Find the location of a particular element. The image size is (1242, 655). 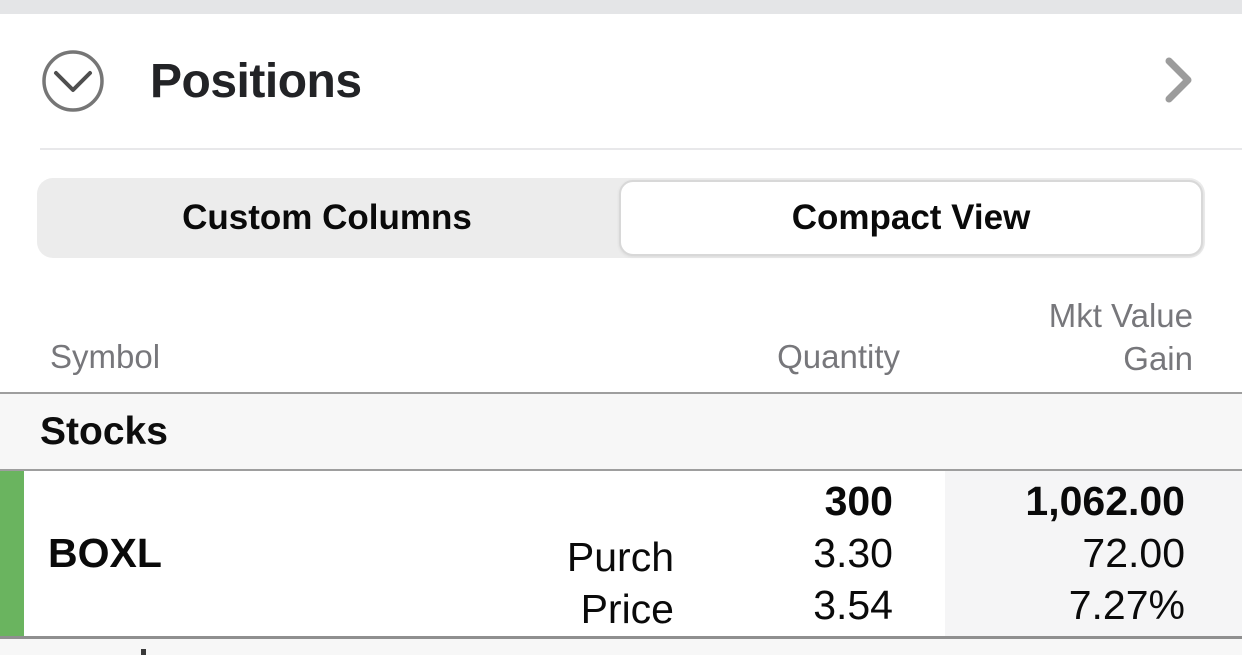

column-header-symbol: Symbol is located at coordinates (105, 356).